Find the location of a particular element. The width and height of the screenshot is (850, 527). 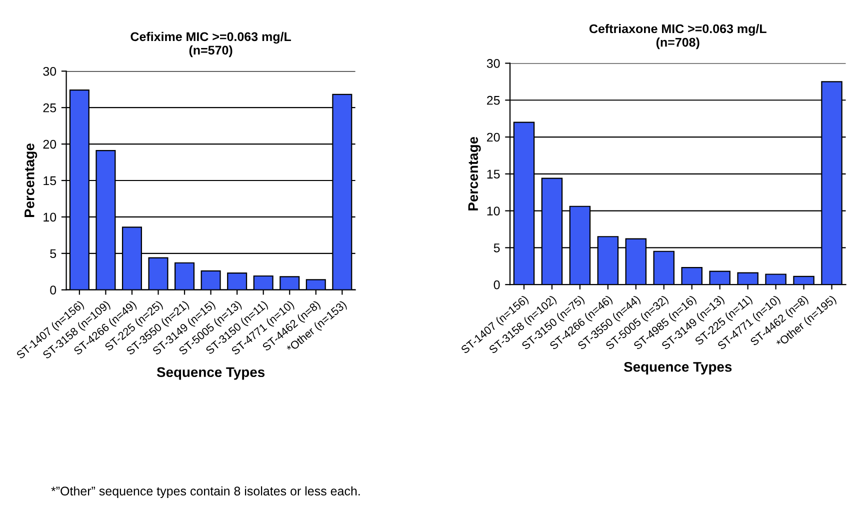

chart-title: Ceftriaxone MIC >=0.063 mg/L (n=708) is located at coordinates (677, 37).